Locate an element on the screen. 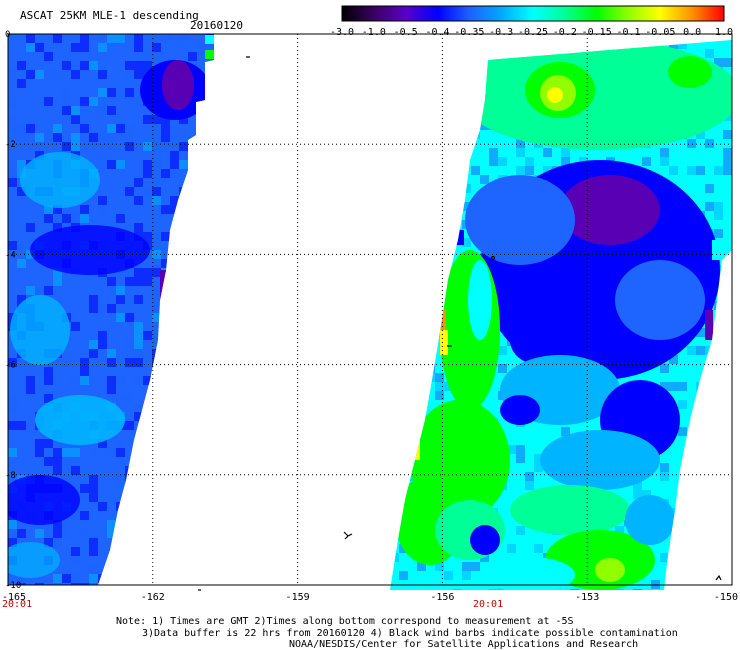 This screenshot has width=740, height=650. colorbar is located at coordinates (533, 13).